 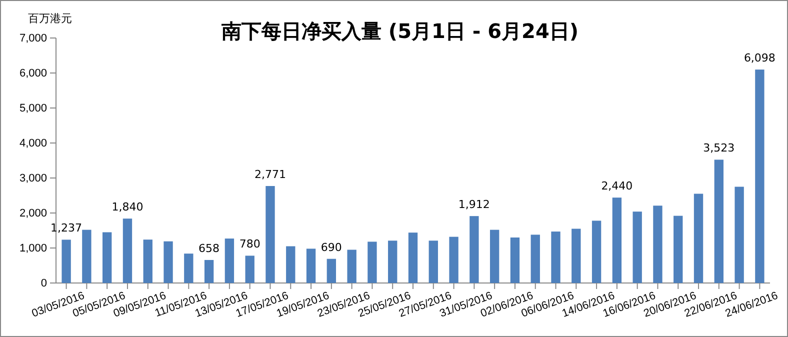 I want to click on y-tick-label: 1,000, so click(x=33, y=248).